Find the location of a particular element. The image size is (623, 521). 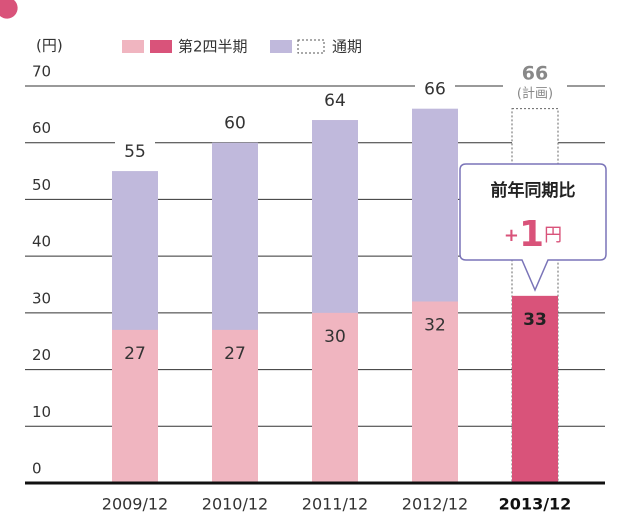

x-tick-label: 2011/12 is located at coordinates (335, 504).